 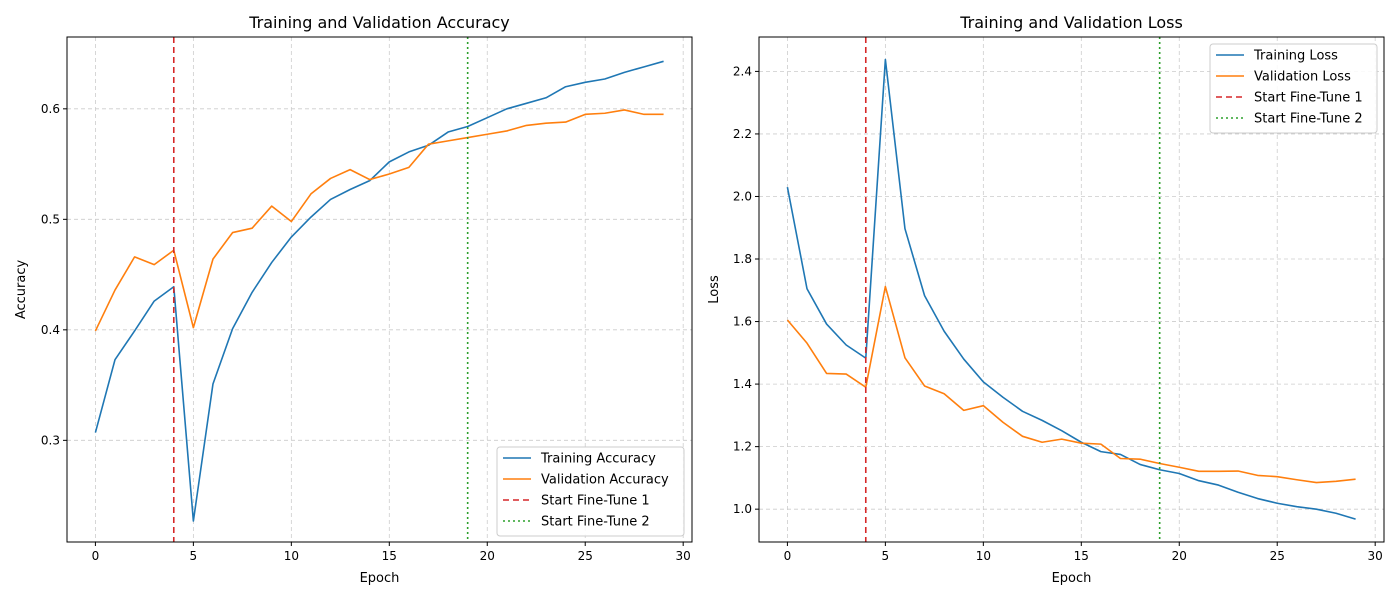 I want to click on chart-2-xtick-label: 5, so click(x=886, y=556).